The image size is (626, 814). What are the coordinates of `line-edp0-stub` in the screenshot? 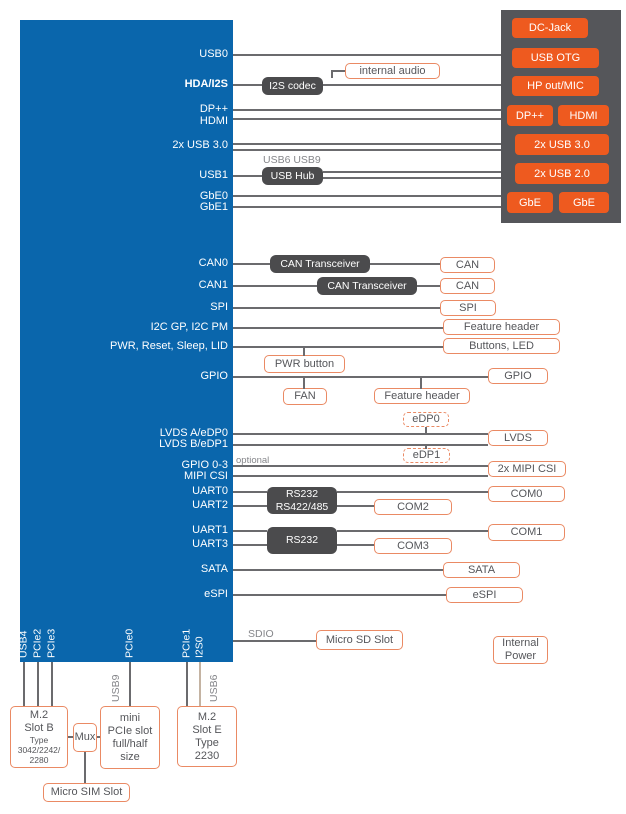 It's located at (426, 430).